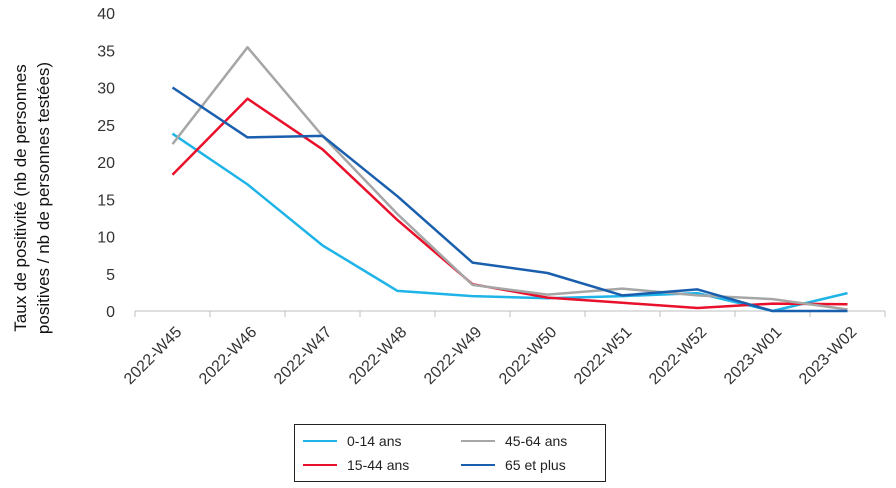  Describe the element at coordinates (106, 126) in the screenshot. I see `y-tick-label: 25` at that location.